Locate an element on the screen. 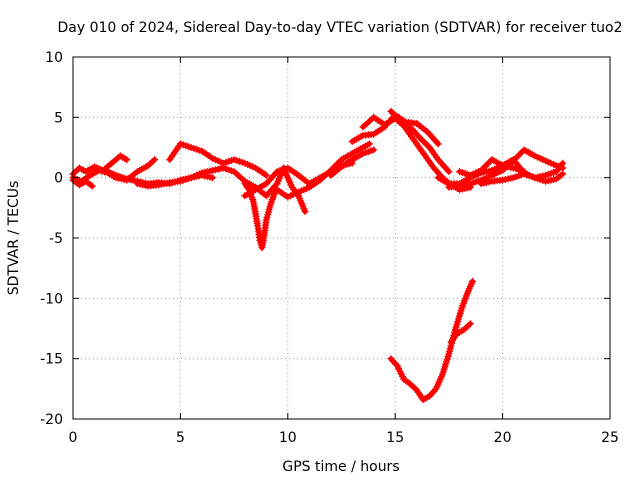  x-tick-label: 10 is located at coordinates (288, 438).